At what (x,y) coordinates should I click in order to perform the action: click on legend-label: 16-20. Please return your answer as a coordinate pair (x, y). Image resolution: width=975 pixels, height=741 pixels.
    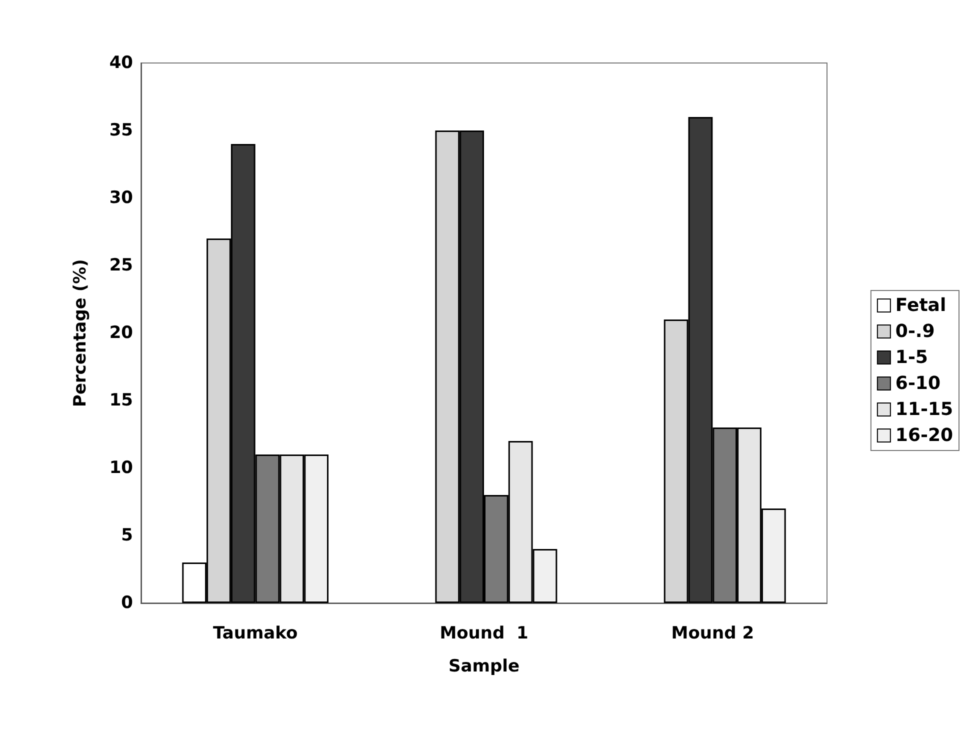
    Looking at the image, I should click on (924, 435).